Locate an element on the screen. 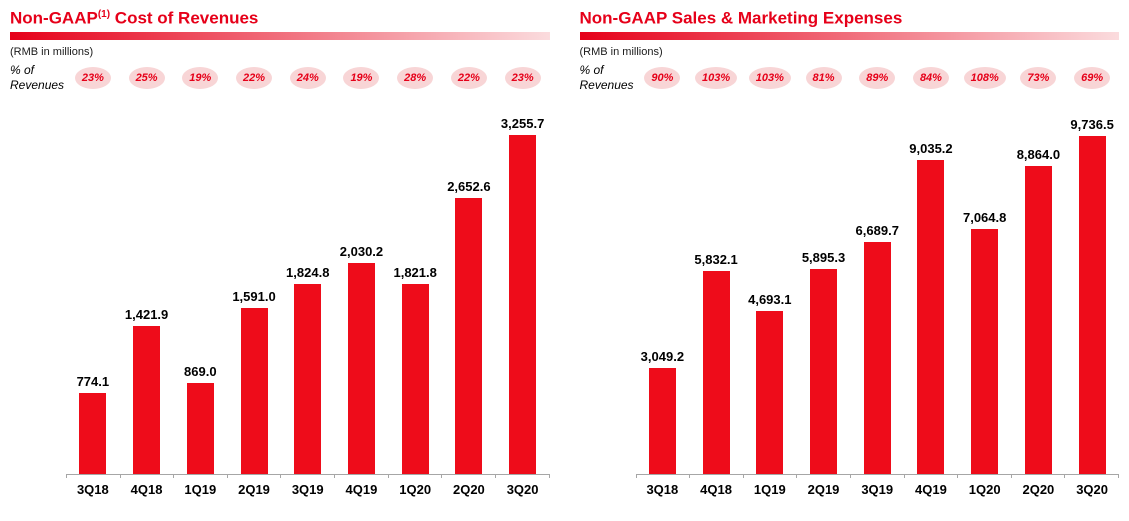 The width and height of the screenshot is (1129, 521). bar-column: 5,895.3 is located at coordinates (824, 287).